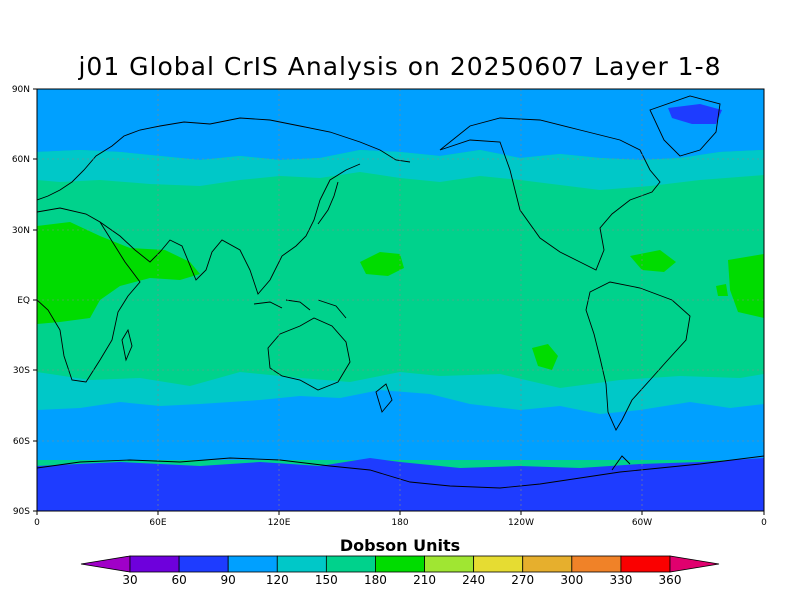 The image size is (800, 600). Describe the element at coordinates (746, 286) in the screenshot. I see `field-210-east-atlantic` at that location.